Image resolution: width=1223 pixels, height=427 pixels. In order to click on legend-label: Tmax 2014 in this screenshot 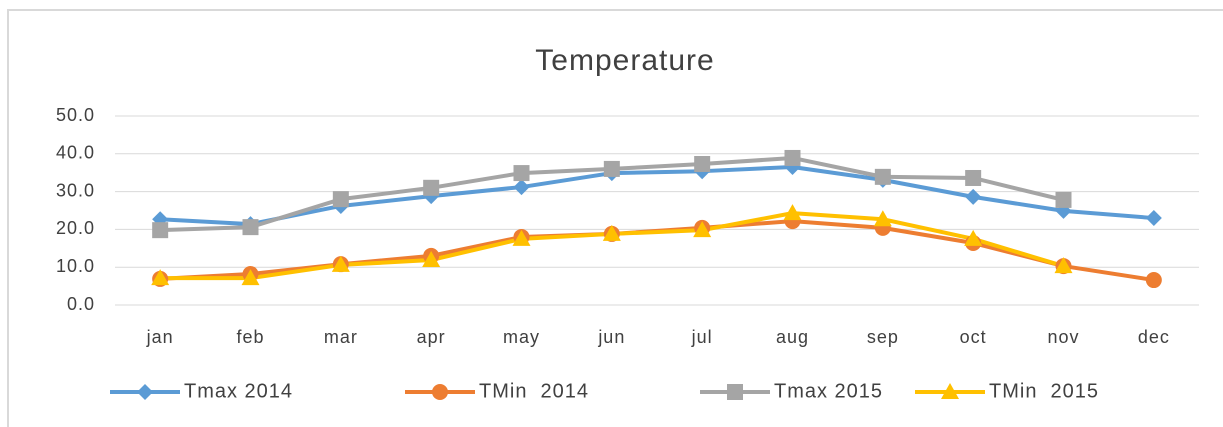, I will do `click(238, 391)`.